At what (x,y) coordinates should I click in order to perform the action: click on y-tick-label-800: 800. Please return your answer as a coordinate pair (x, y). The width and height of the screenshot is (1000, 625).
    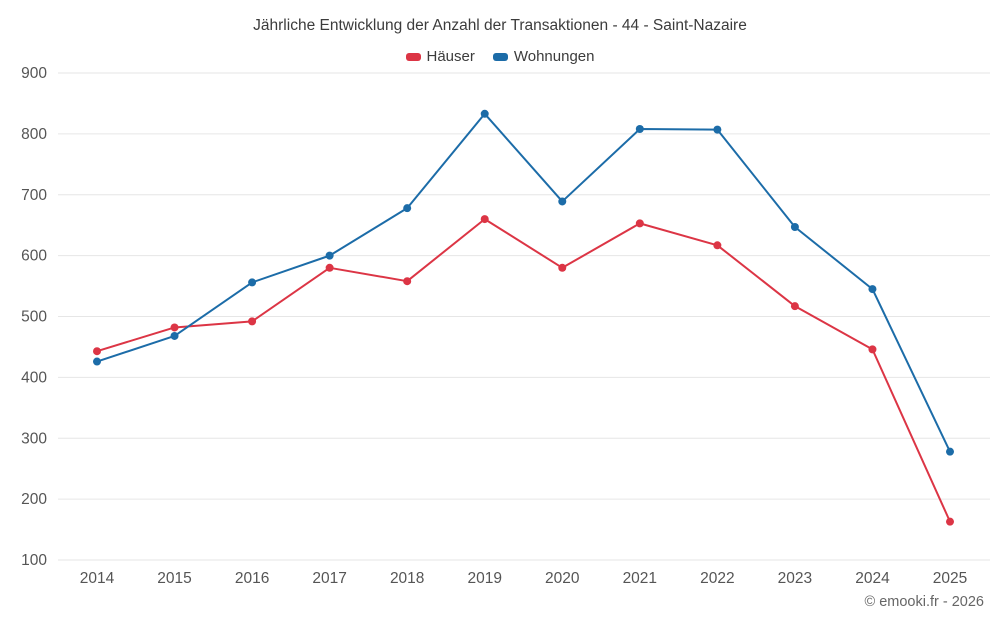
    Looking at the image, I should click on (34, 134).